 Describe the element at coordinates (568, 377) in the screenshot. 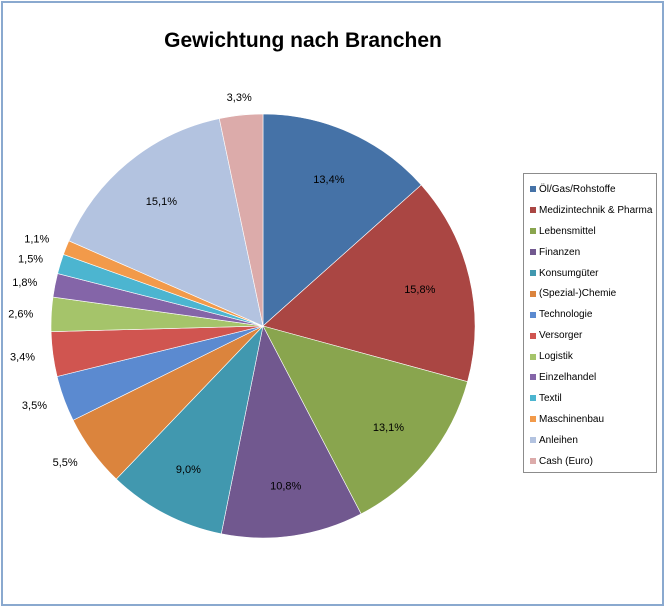

I see `legend-label: Einzelhandel` at that location.